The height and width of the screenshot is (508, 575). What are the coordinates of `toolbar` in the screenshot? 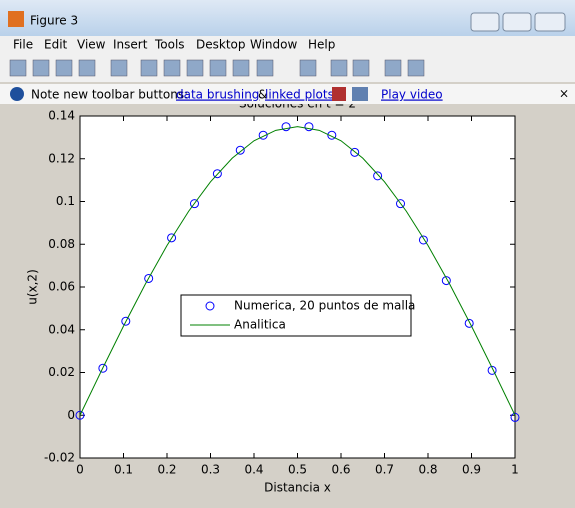 It's located at (287, 68).